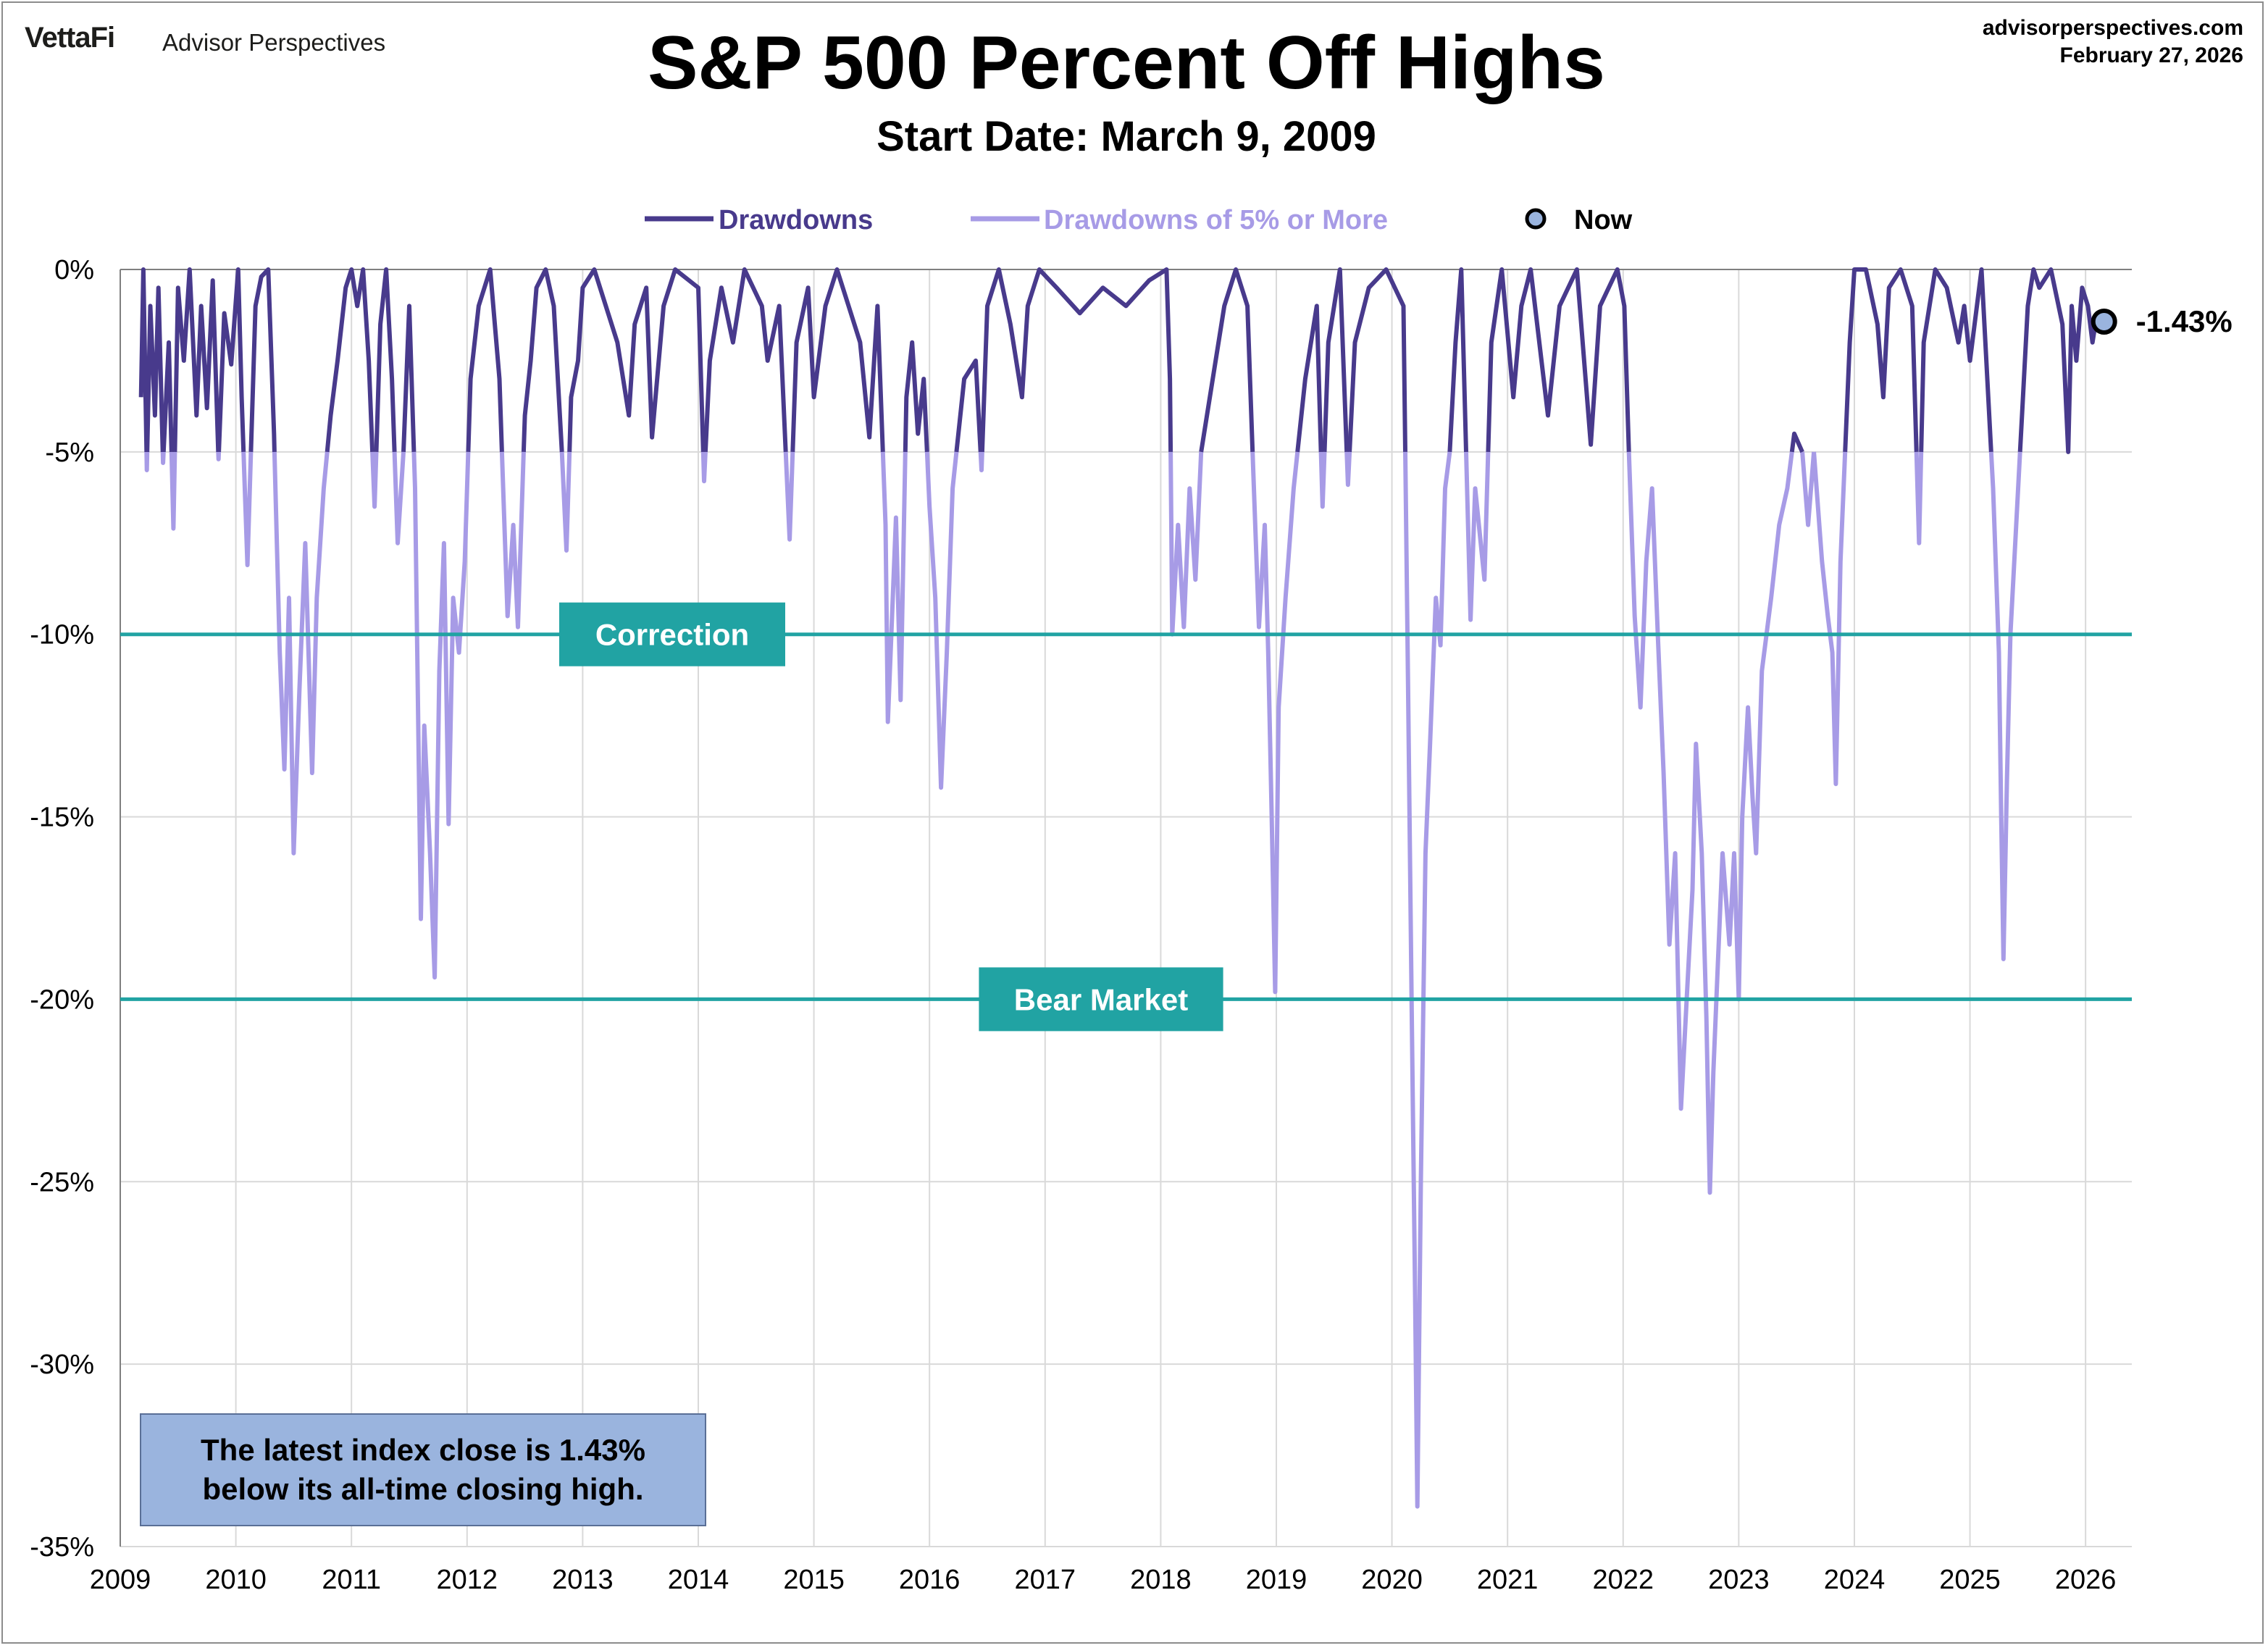 This screenshot has width=2268, height=1648. I want to click on x-tick-label: 2026, so click(2086, 1580).